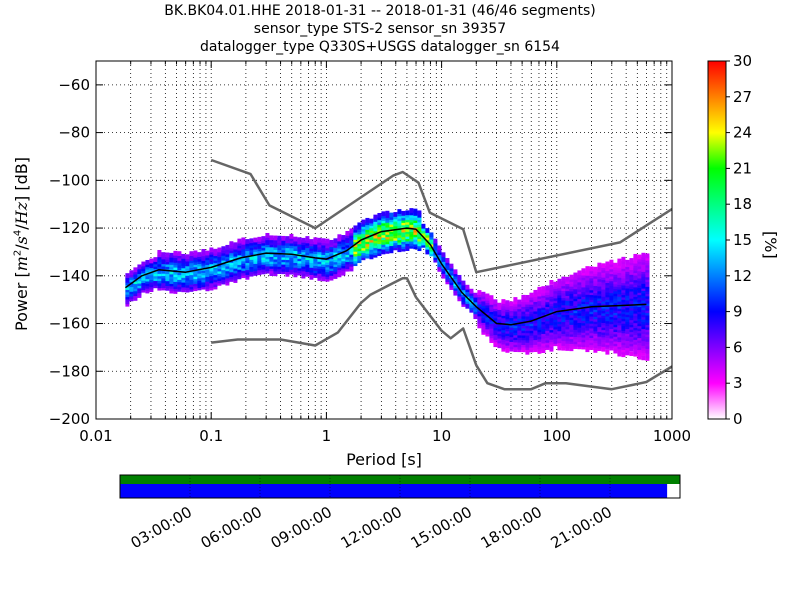 This screenshot has height=600, width=800. I want to click on colorbar-tick-label: 0, so click(738, 419).